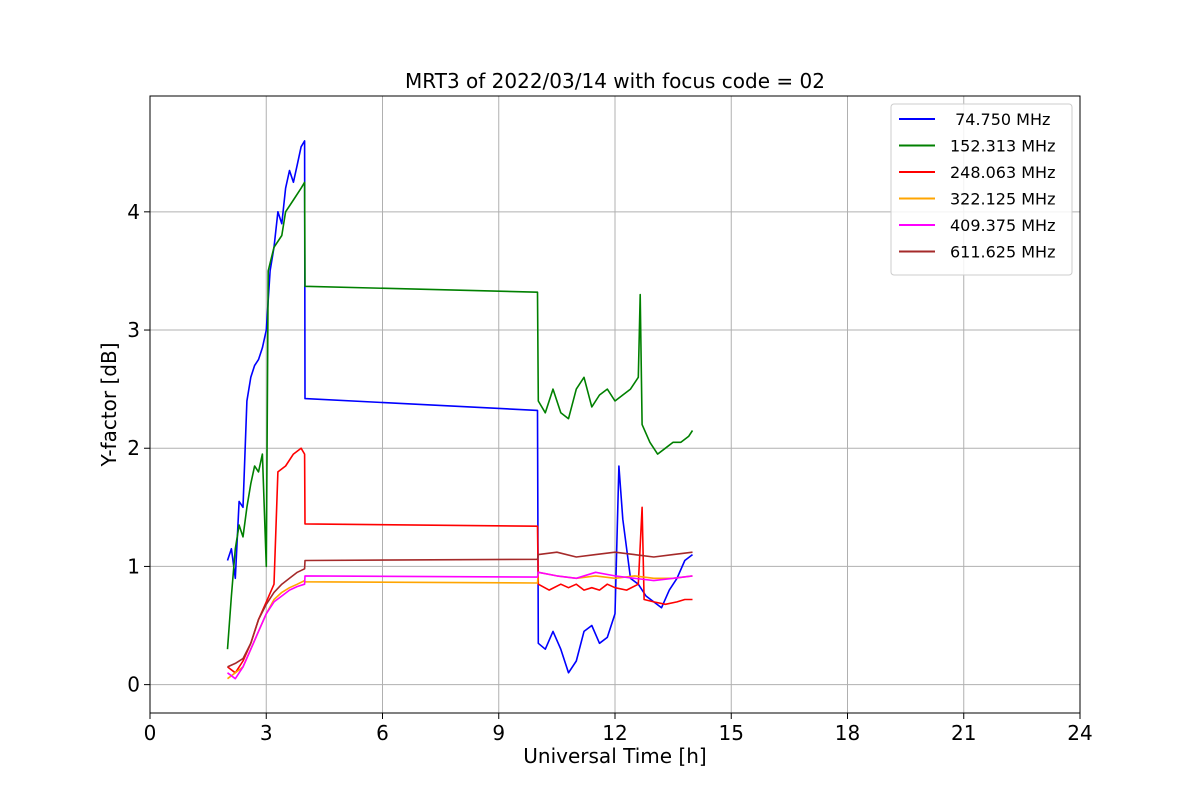 This screenshot has height=800, width=1200. What do you see at coordinates (382, 733) in the screenshot?
I see `x-tick-label: 6` at bounding box center [382, 733].